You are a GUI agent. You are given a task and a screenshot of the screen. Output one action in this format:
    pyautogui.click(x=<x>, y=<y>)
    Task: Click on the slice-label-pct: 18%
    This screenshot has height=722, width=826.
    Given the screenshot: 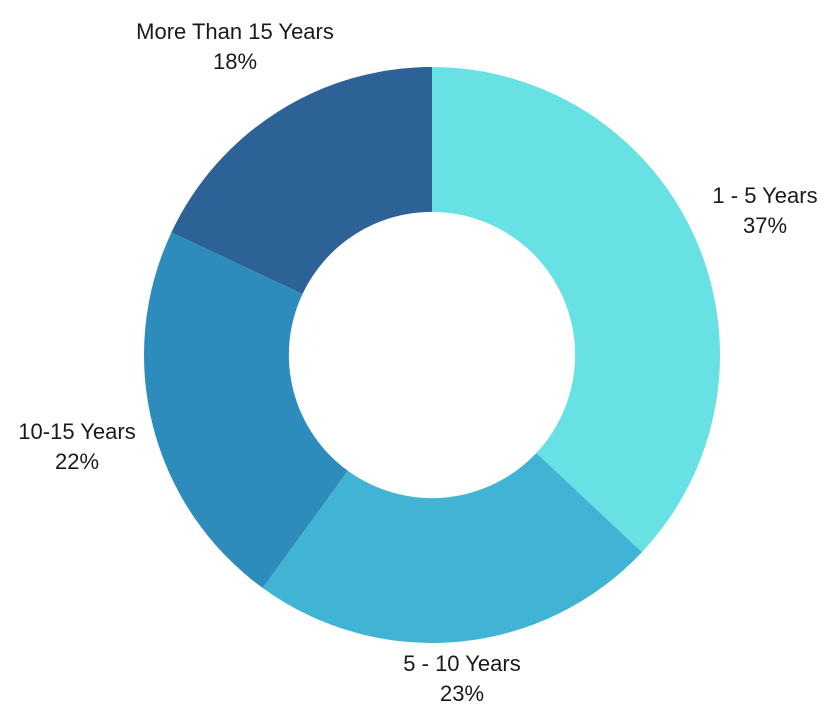 What is the action you would take?
    pyautogui.click(x=235, y=61)
    